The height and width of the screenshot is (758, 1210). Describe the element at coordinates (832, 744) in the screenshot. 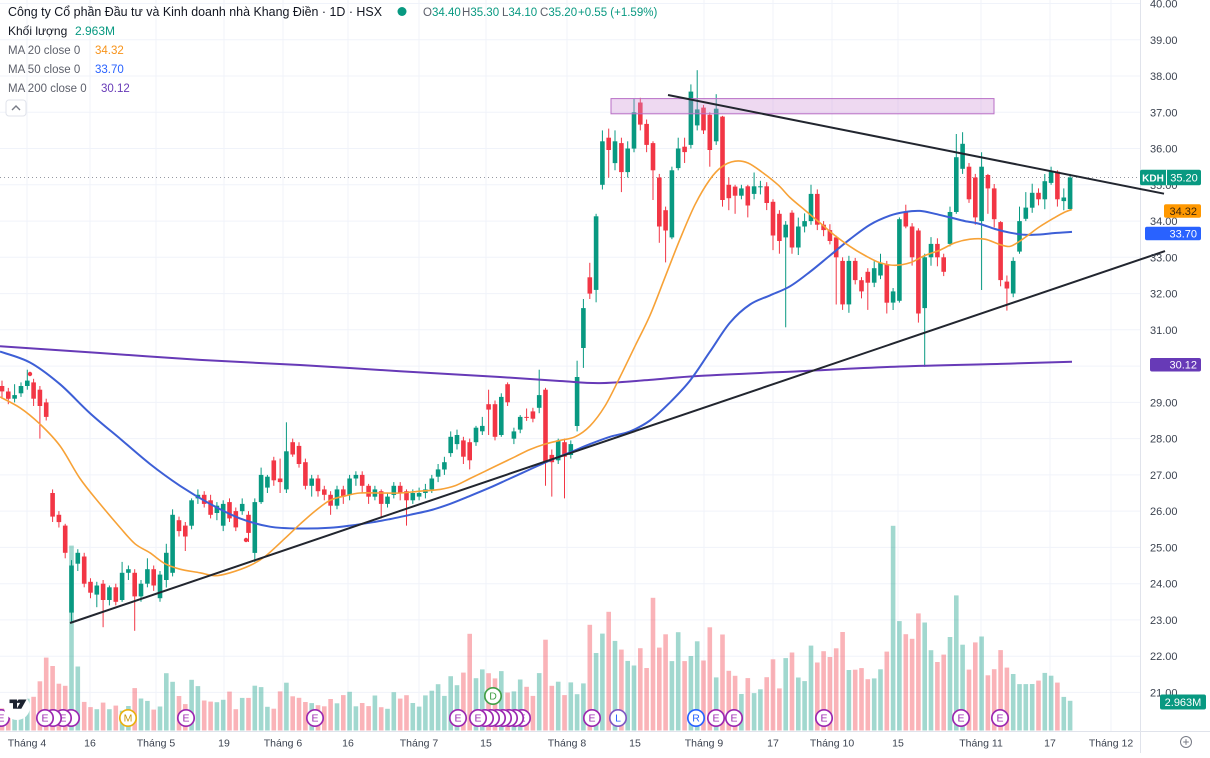

I see `svg-text: Tháng 10` at that location.